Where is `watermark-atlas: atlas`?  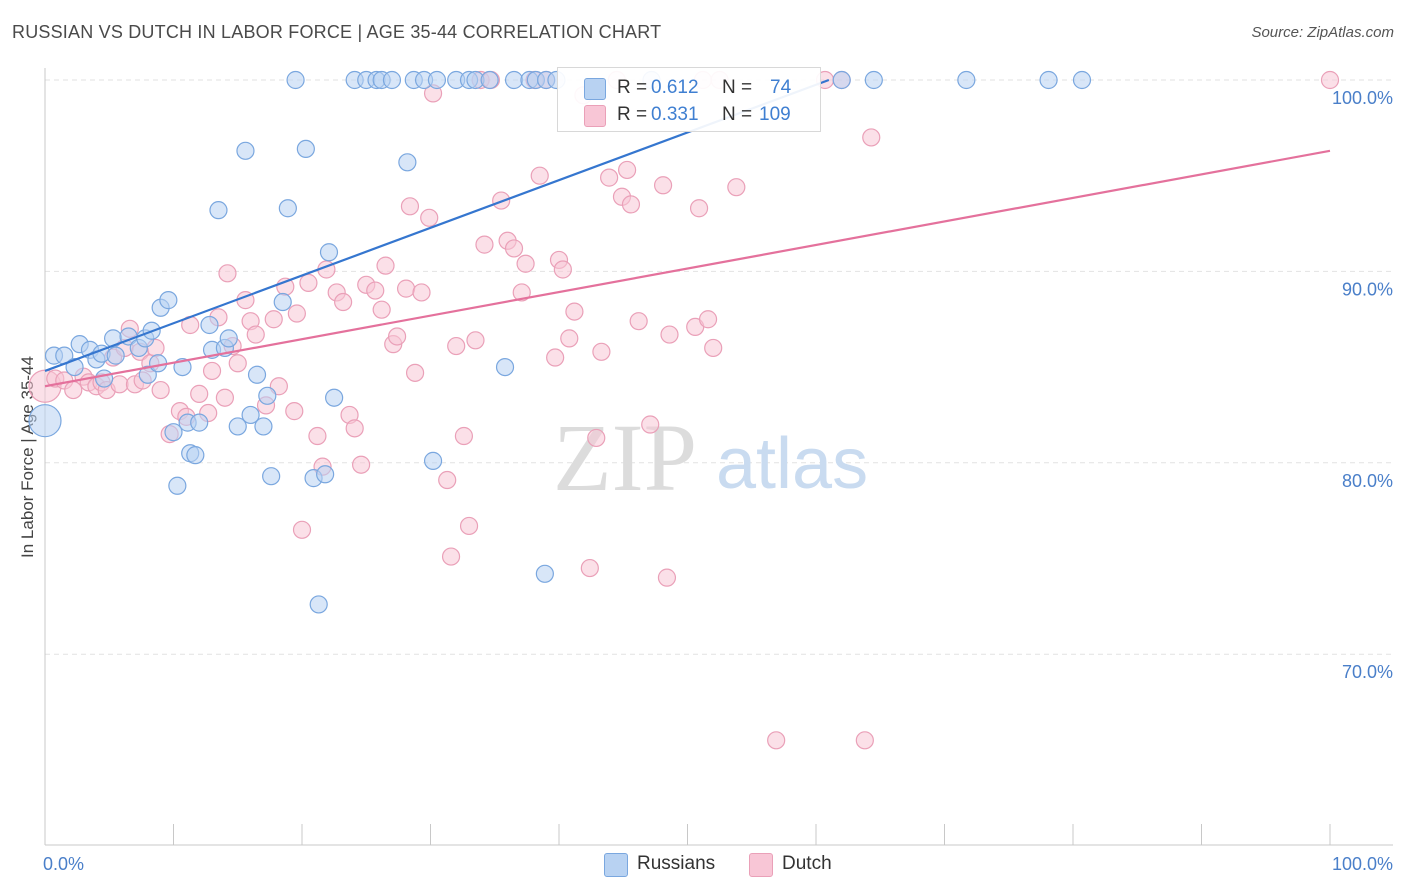 watermark-atlas: atlas is located at coordinates (792, 464).